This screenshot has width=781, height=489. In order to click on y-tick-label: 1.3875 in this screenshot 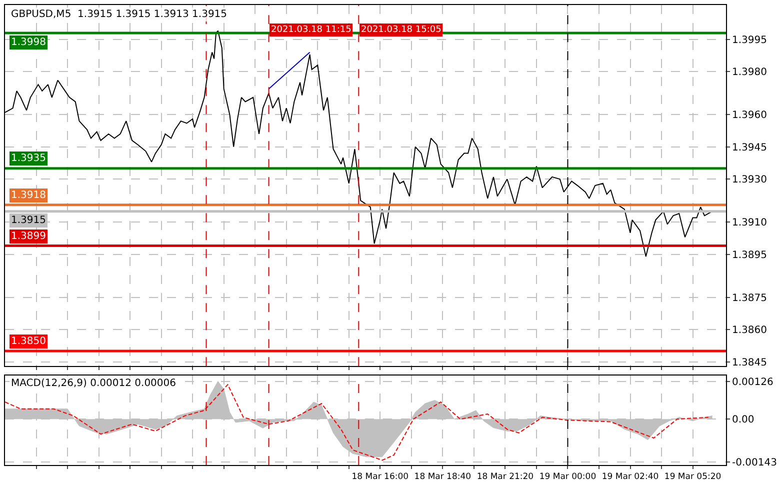, I will do `click(749, 298)`.